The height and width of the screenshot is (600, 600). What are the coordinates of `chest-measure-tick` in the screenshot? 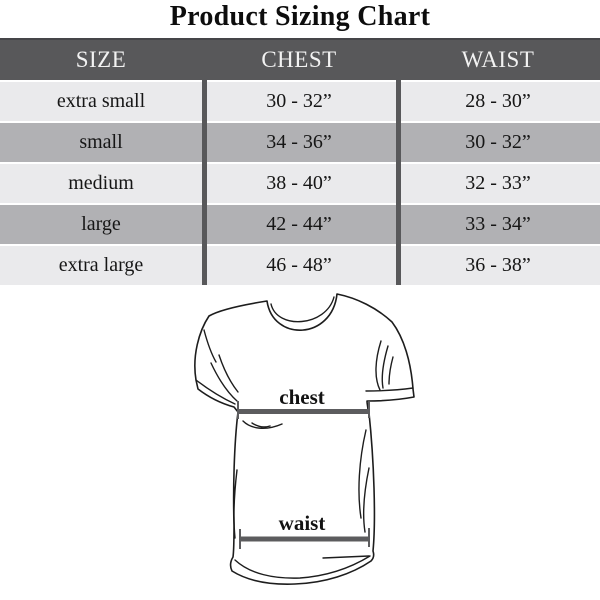 It's located at (303, 410).